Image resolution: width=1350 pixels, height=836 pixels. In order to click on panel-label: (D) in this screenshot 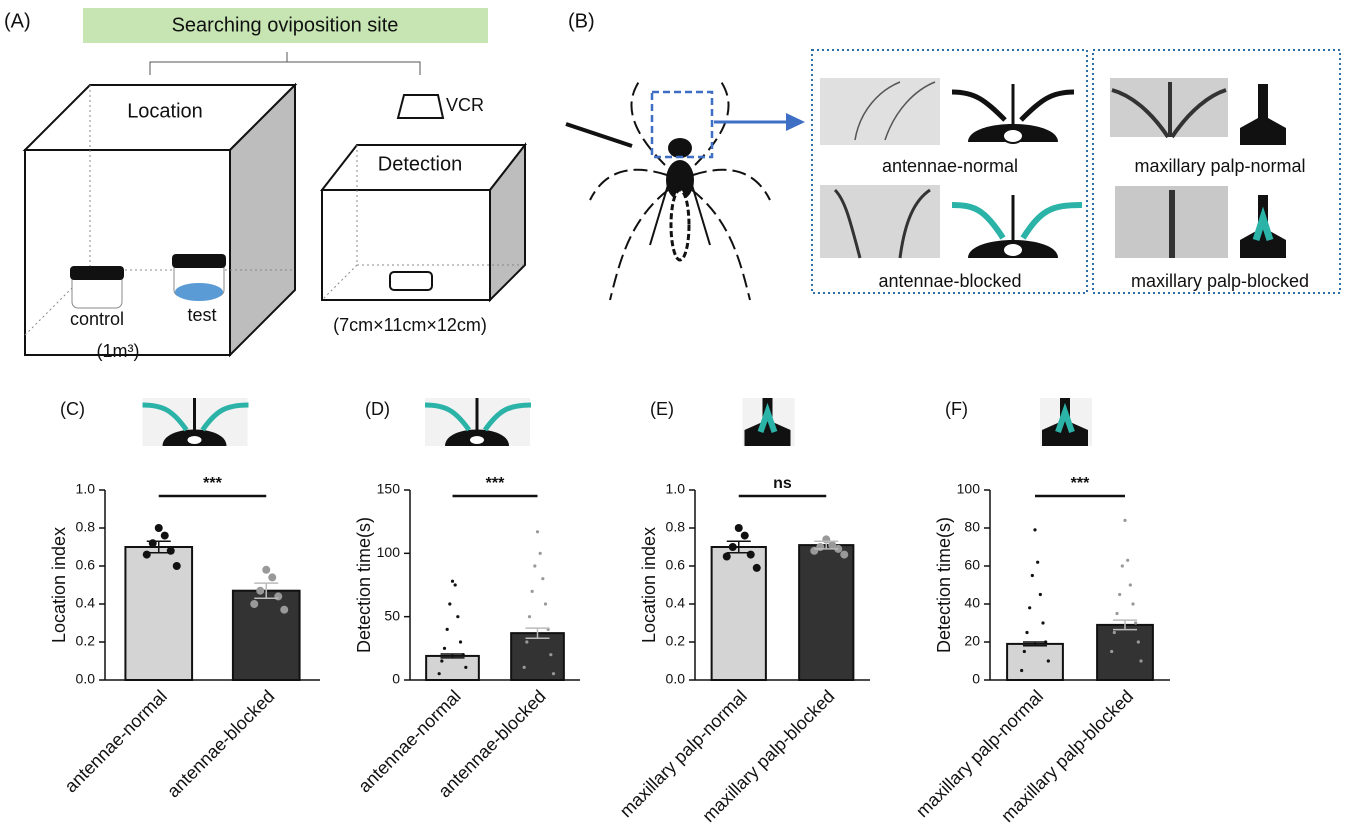, I will do `click(377, 409)`.